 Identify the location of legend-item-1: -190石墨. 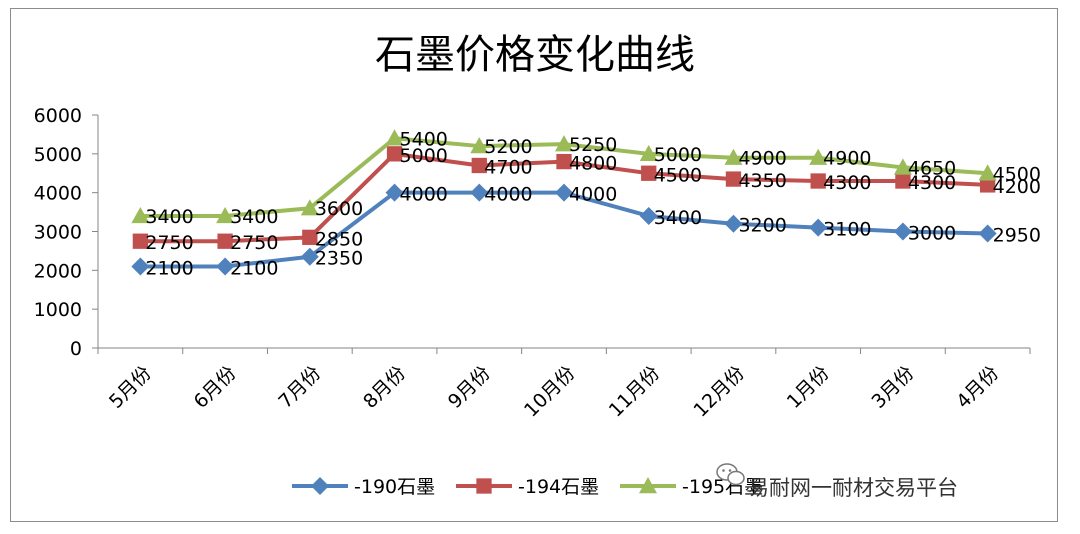
(363, 487).